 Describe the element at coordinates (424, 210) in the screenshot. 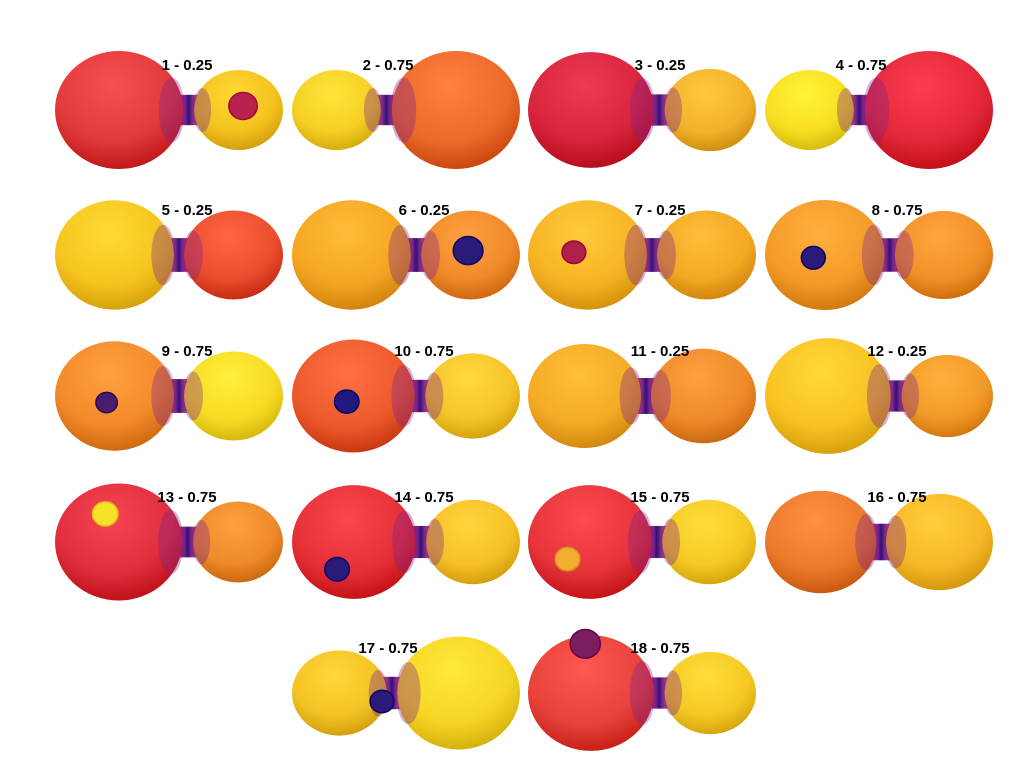

I see `panel-label: 6 - 0.25` at that location.